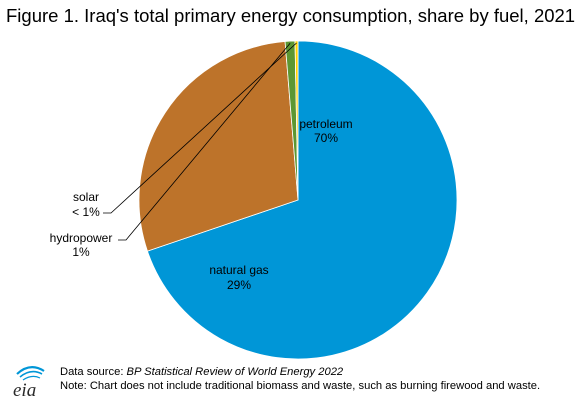  What do you see at coordinates (296, 120) in the screenshot?
I see `pie-slice-solar` at bounding box center [296, 120].